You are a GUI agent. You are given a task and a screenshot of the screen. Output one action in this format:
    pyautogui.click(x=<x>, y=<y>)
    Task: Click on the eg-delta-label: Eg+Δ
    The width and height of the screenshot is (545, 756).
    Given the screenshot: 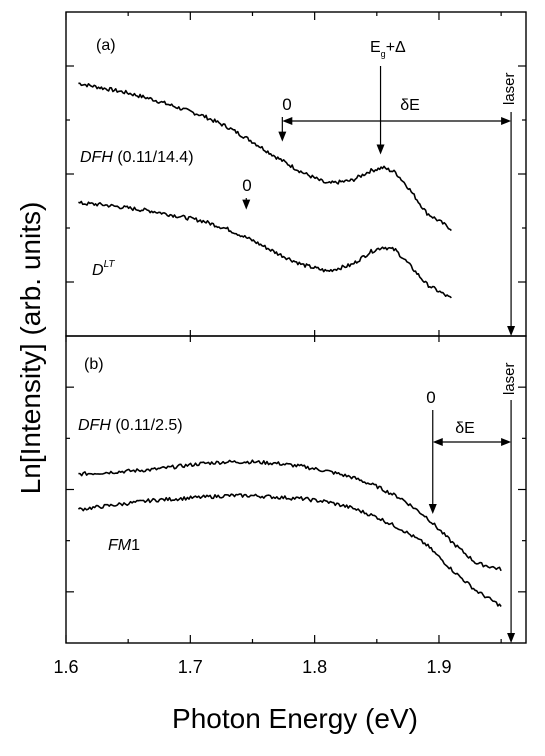 What is the action you would take?
    pyautogui.click(x=388, y=49)
    